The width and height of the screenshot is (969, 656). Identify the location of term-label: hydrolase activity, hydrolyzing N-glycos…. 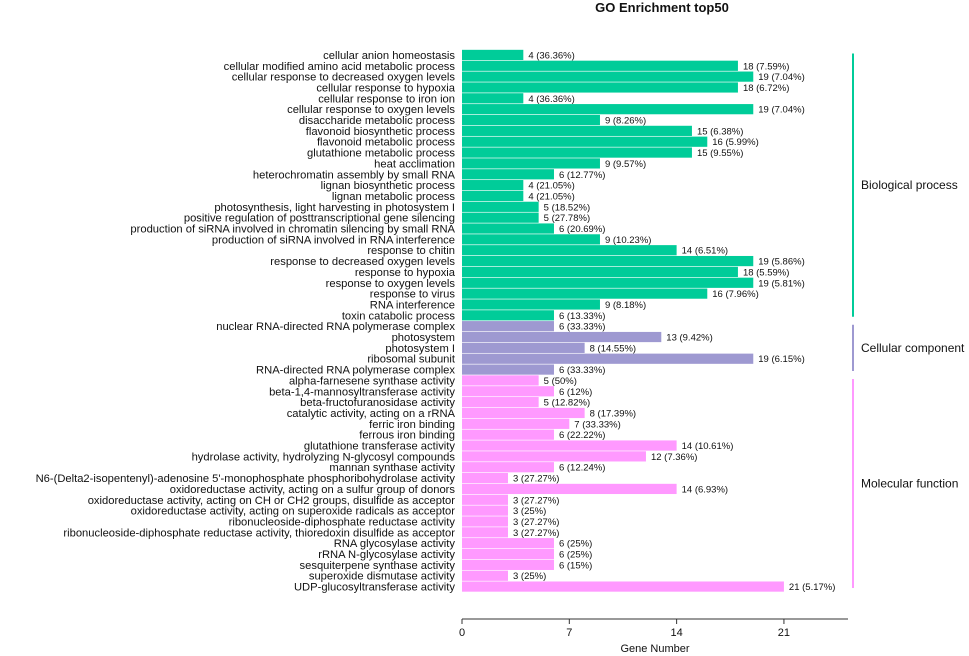
(324, 457).